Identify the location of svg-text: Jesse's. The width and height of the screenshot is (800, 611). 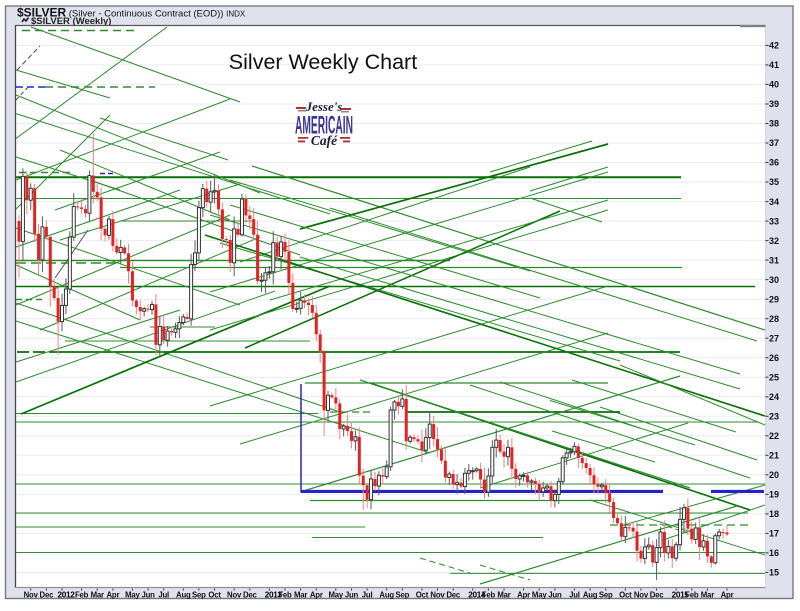
(324, 106).